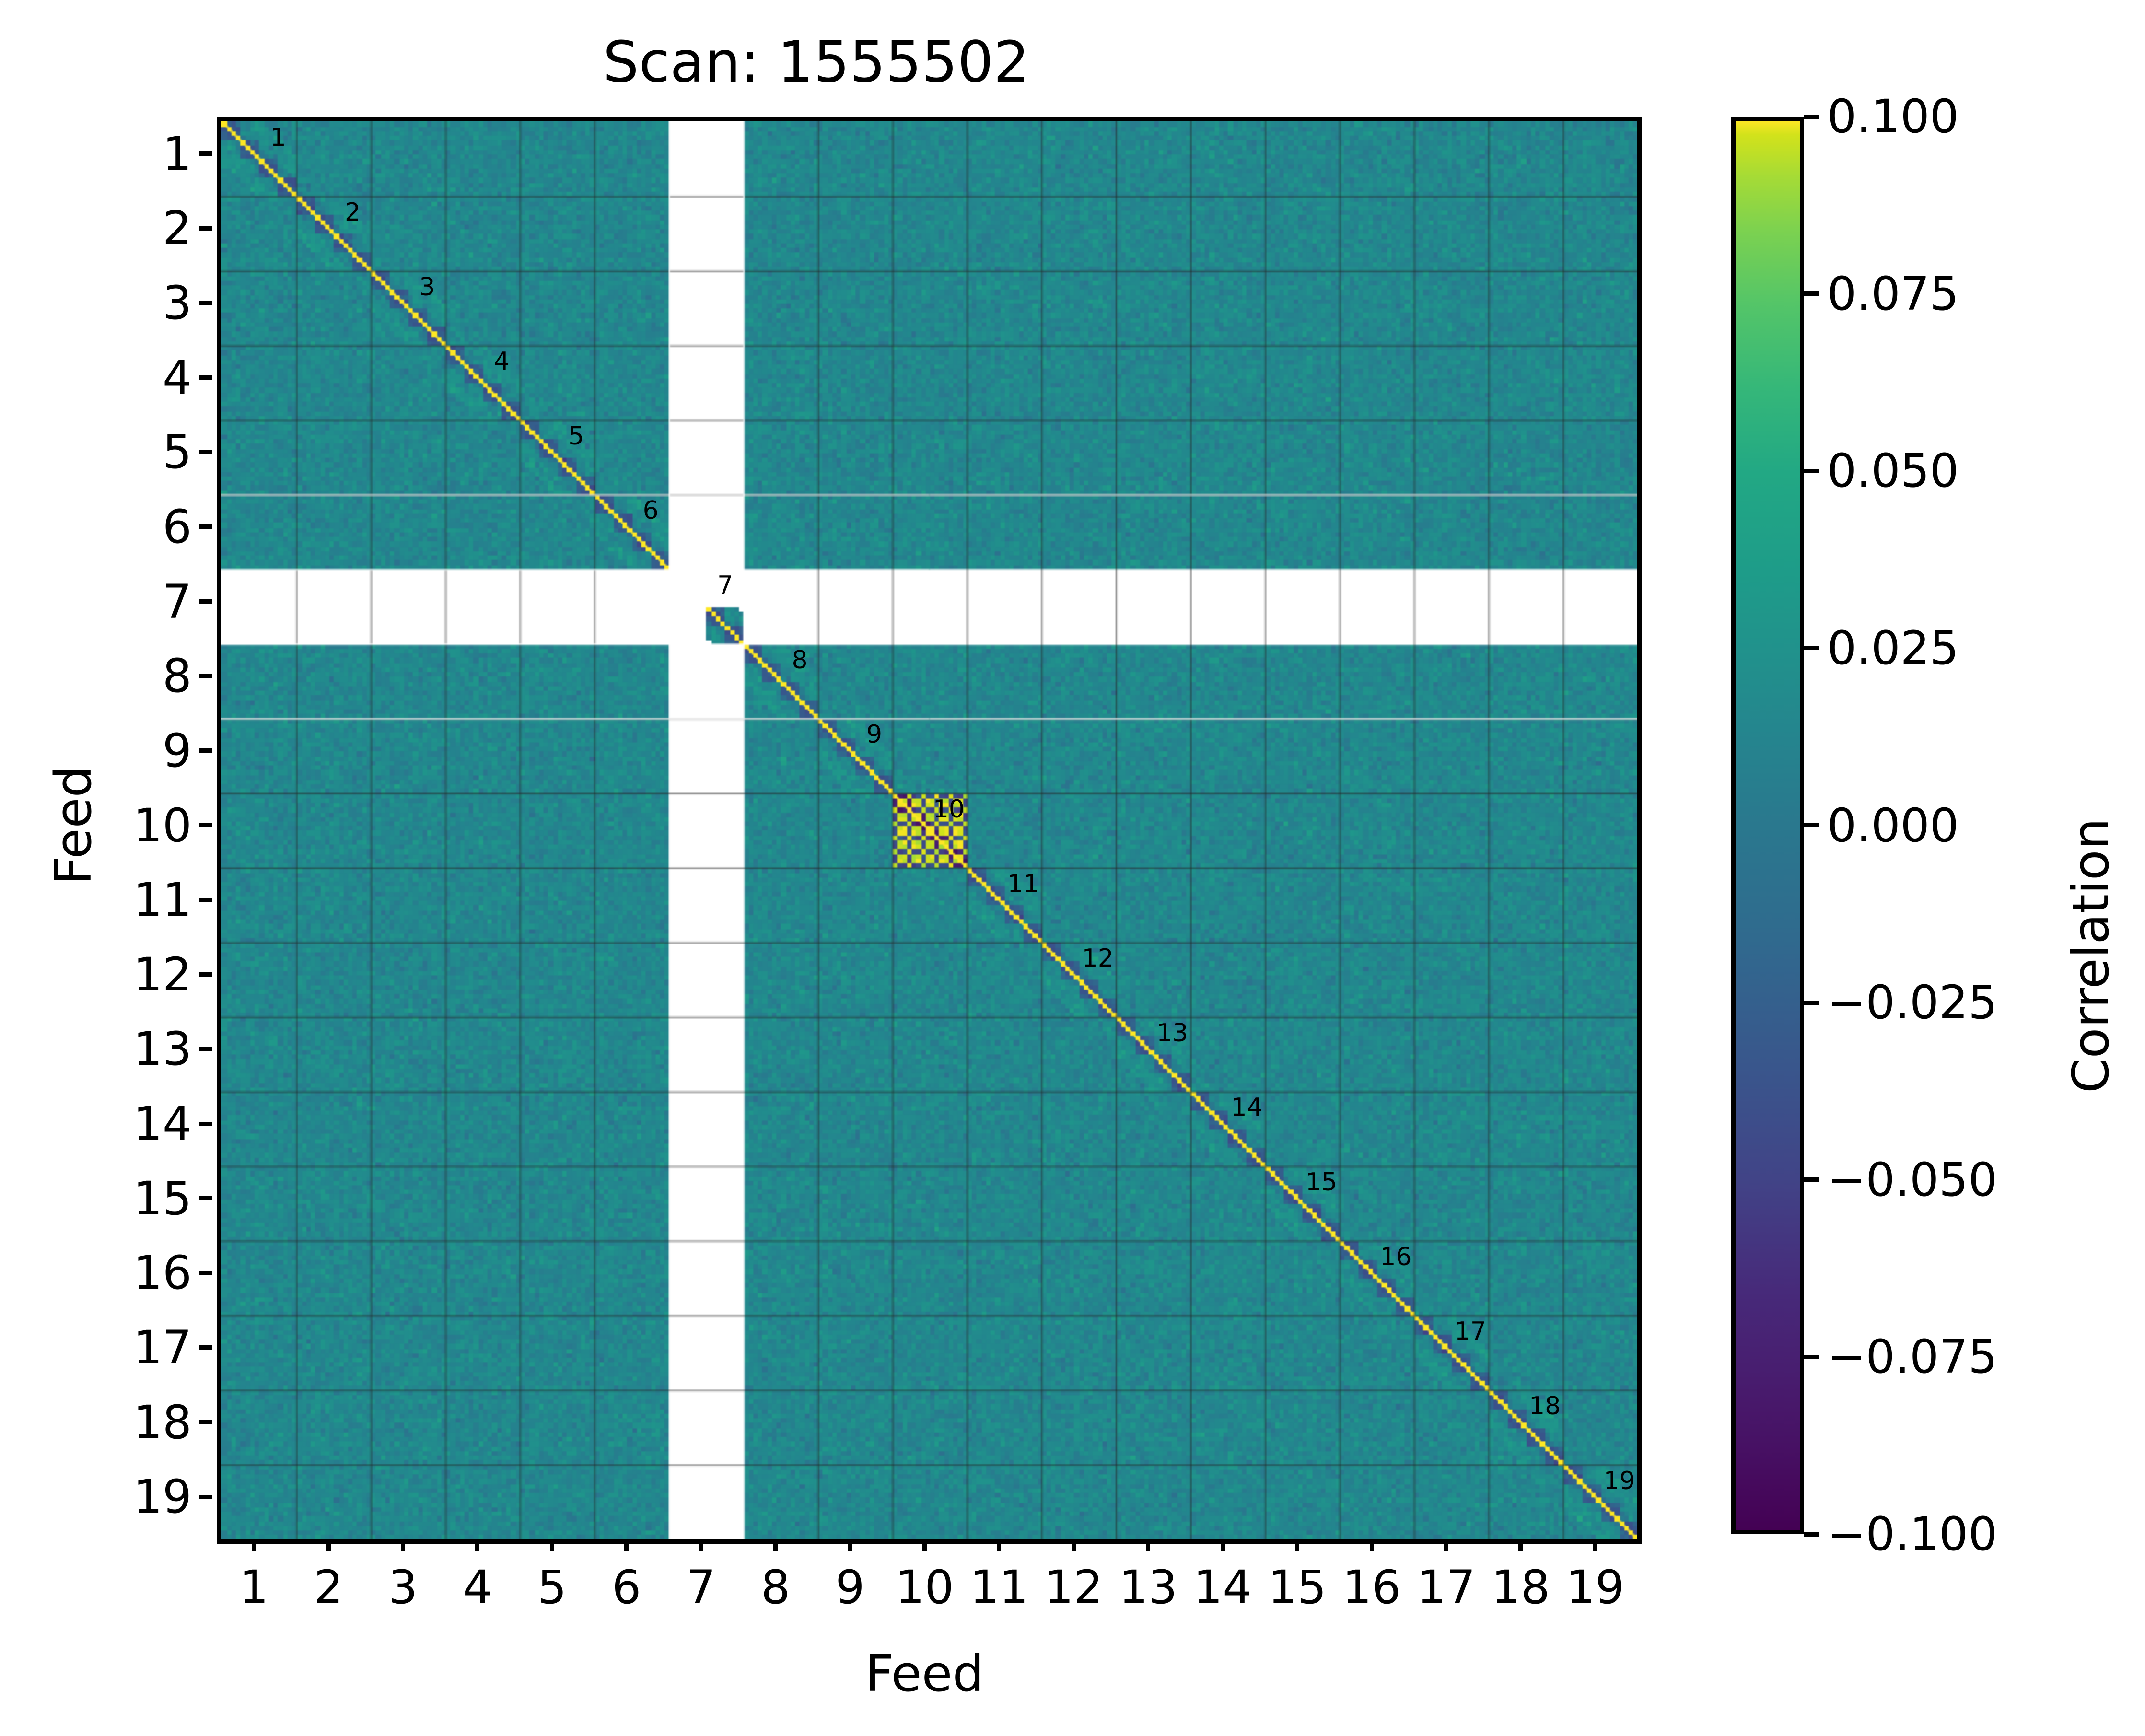 Image resolution: width=2145 pixels, height=1736 pixels. What do you see at coordinates (162, 1347) in the screenshot?
I see `y-tick-label-17: 17` at bounding box center [162, 1347].